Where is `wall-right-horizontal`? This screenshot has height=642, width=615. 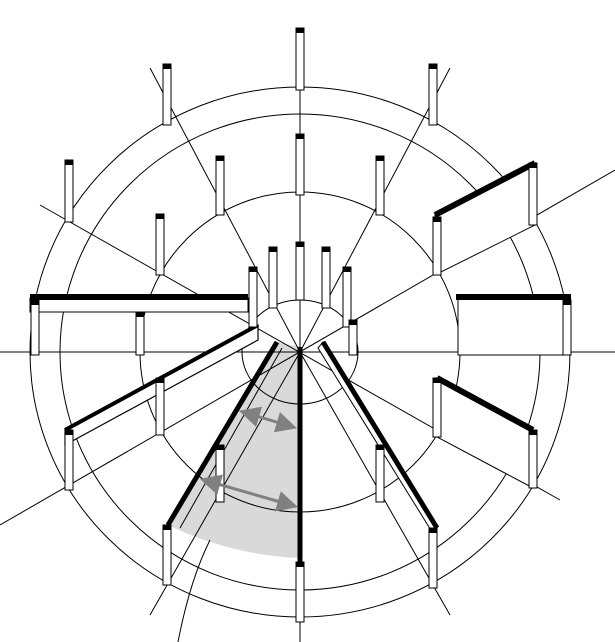 wall-right-horizontal is located at coordinates (513, 325).